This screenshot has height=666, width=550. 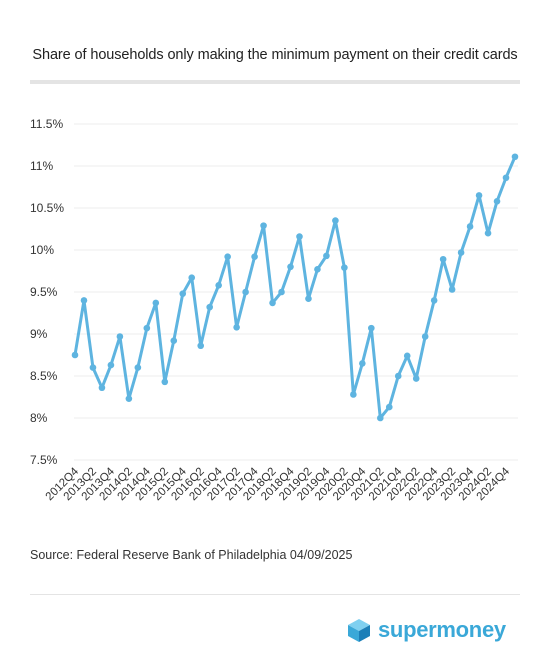 What do you see at coordinates (39, 334) in the screenshot?
I see `y-tick-label: 9%` at bounding box center [39, 334].